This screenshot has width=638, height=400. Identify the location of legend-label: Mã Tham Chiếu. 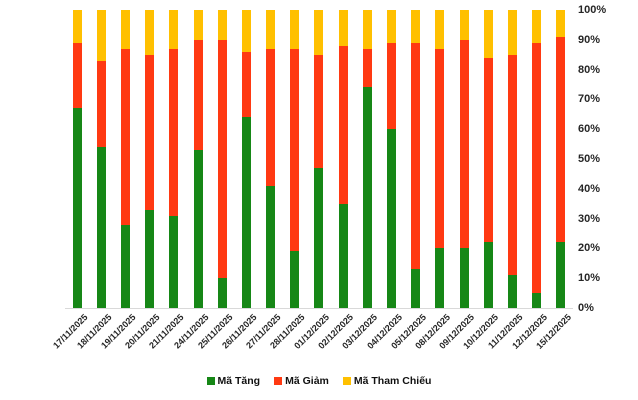
(392, 381).